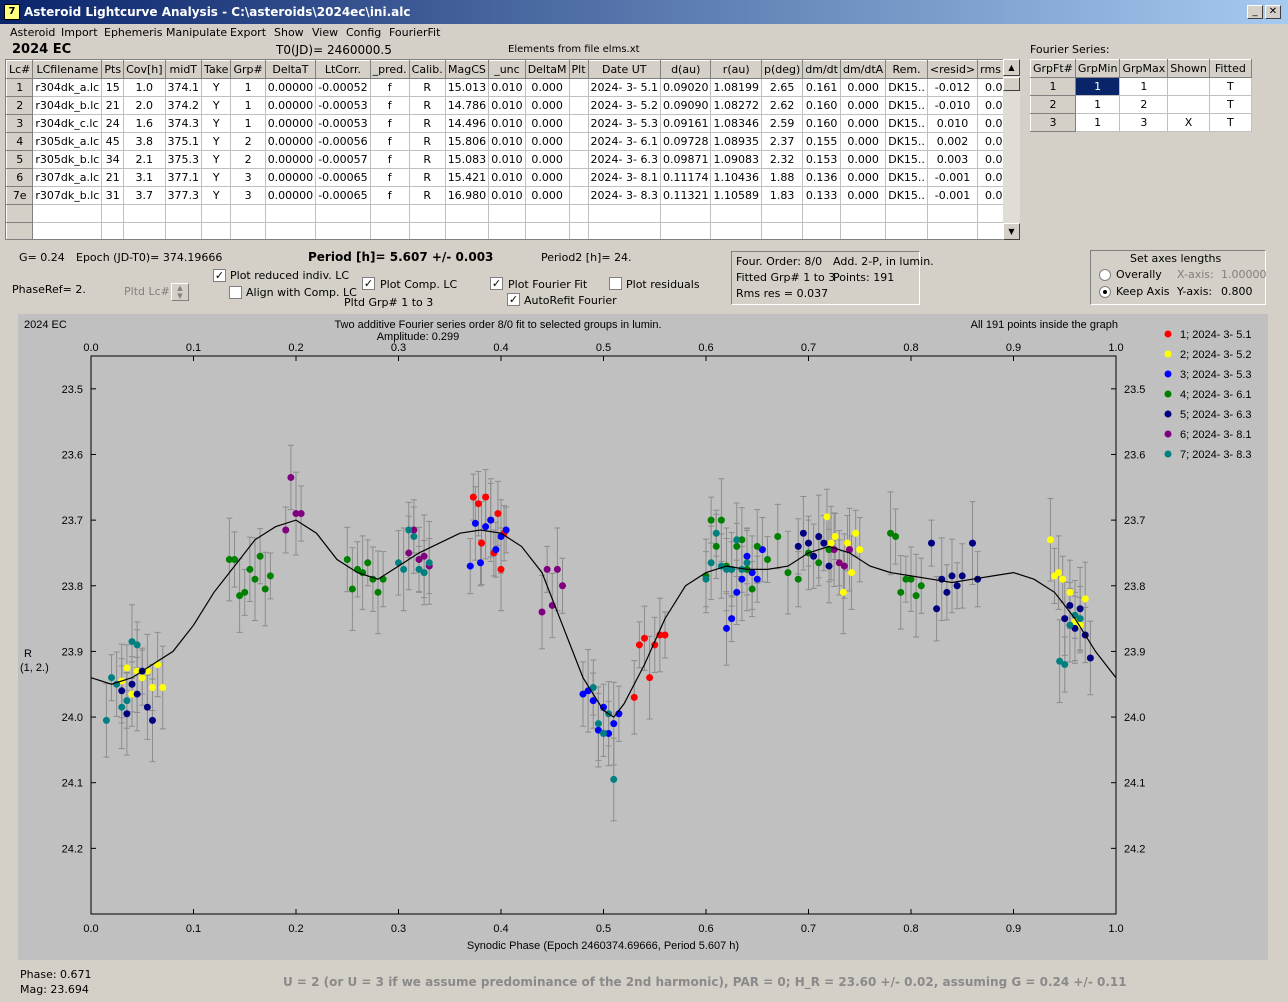  I want to click on menu-config: Config, so click(364, 32).